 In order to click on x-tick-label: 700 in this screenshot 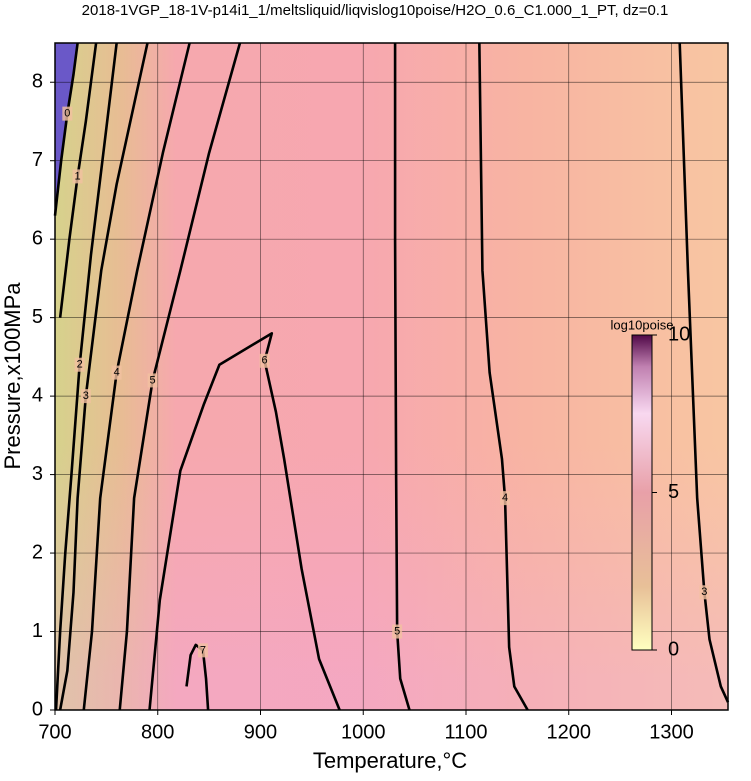, I will do `click(54, 732)`.